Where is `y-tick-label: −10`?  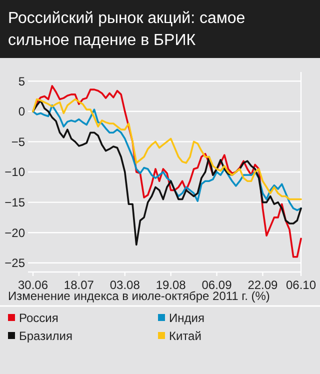
y-tick-label: −10 is located at coordinates (15, 172).